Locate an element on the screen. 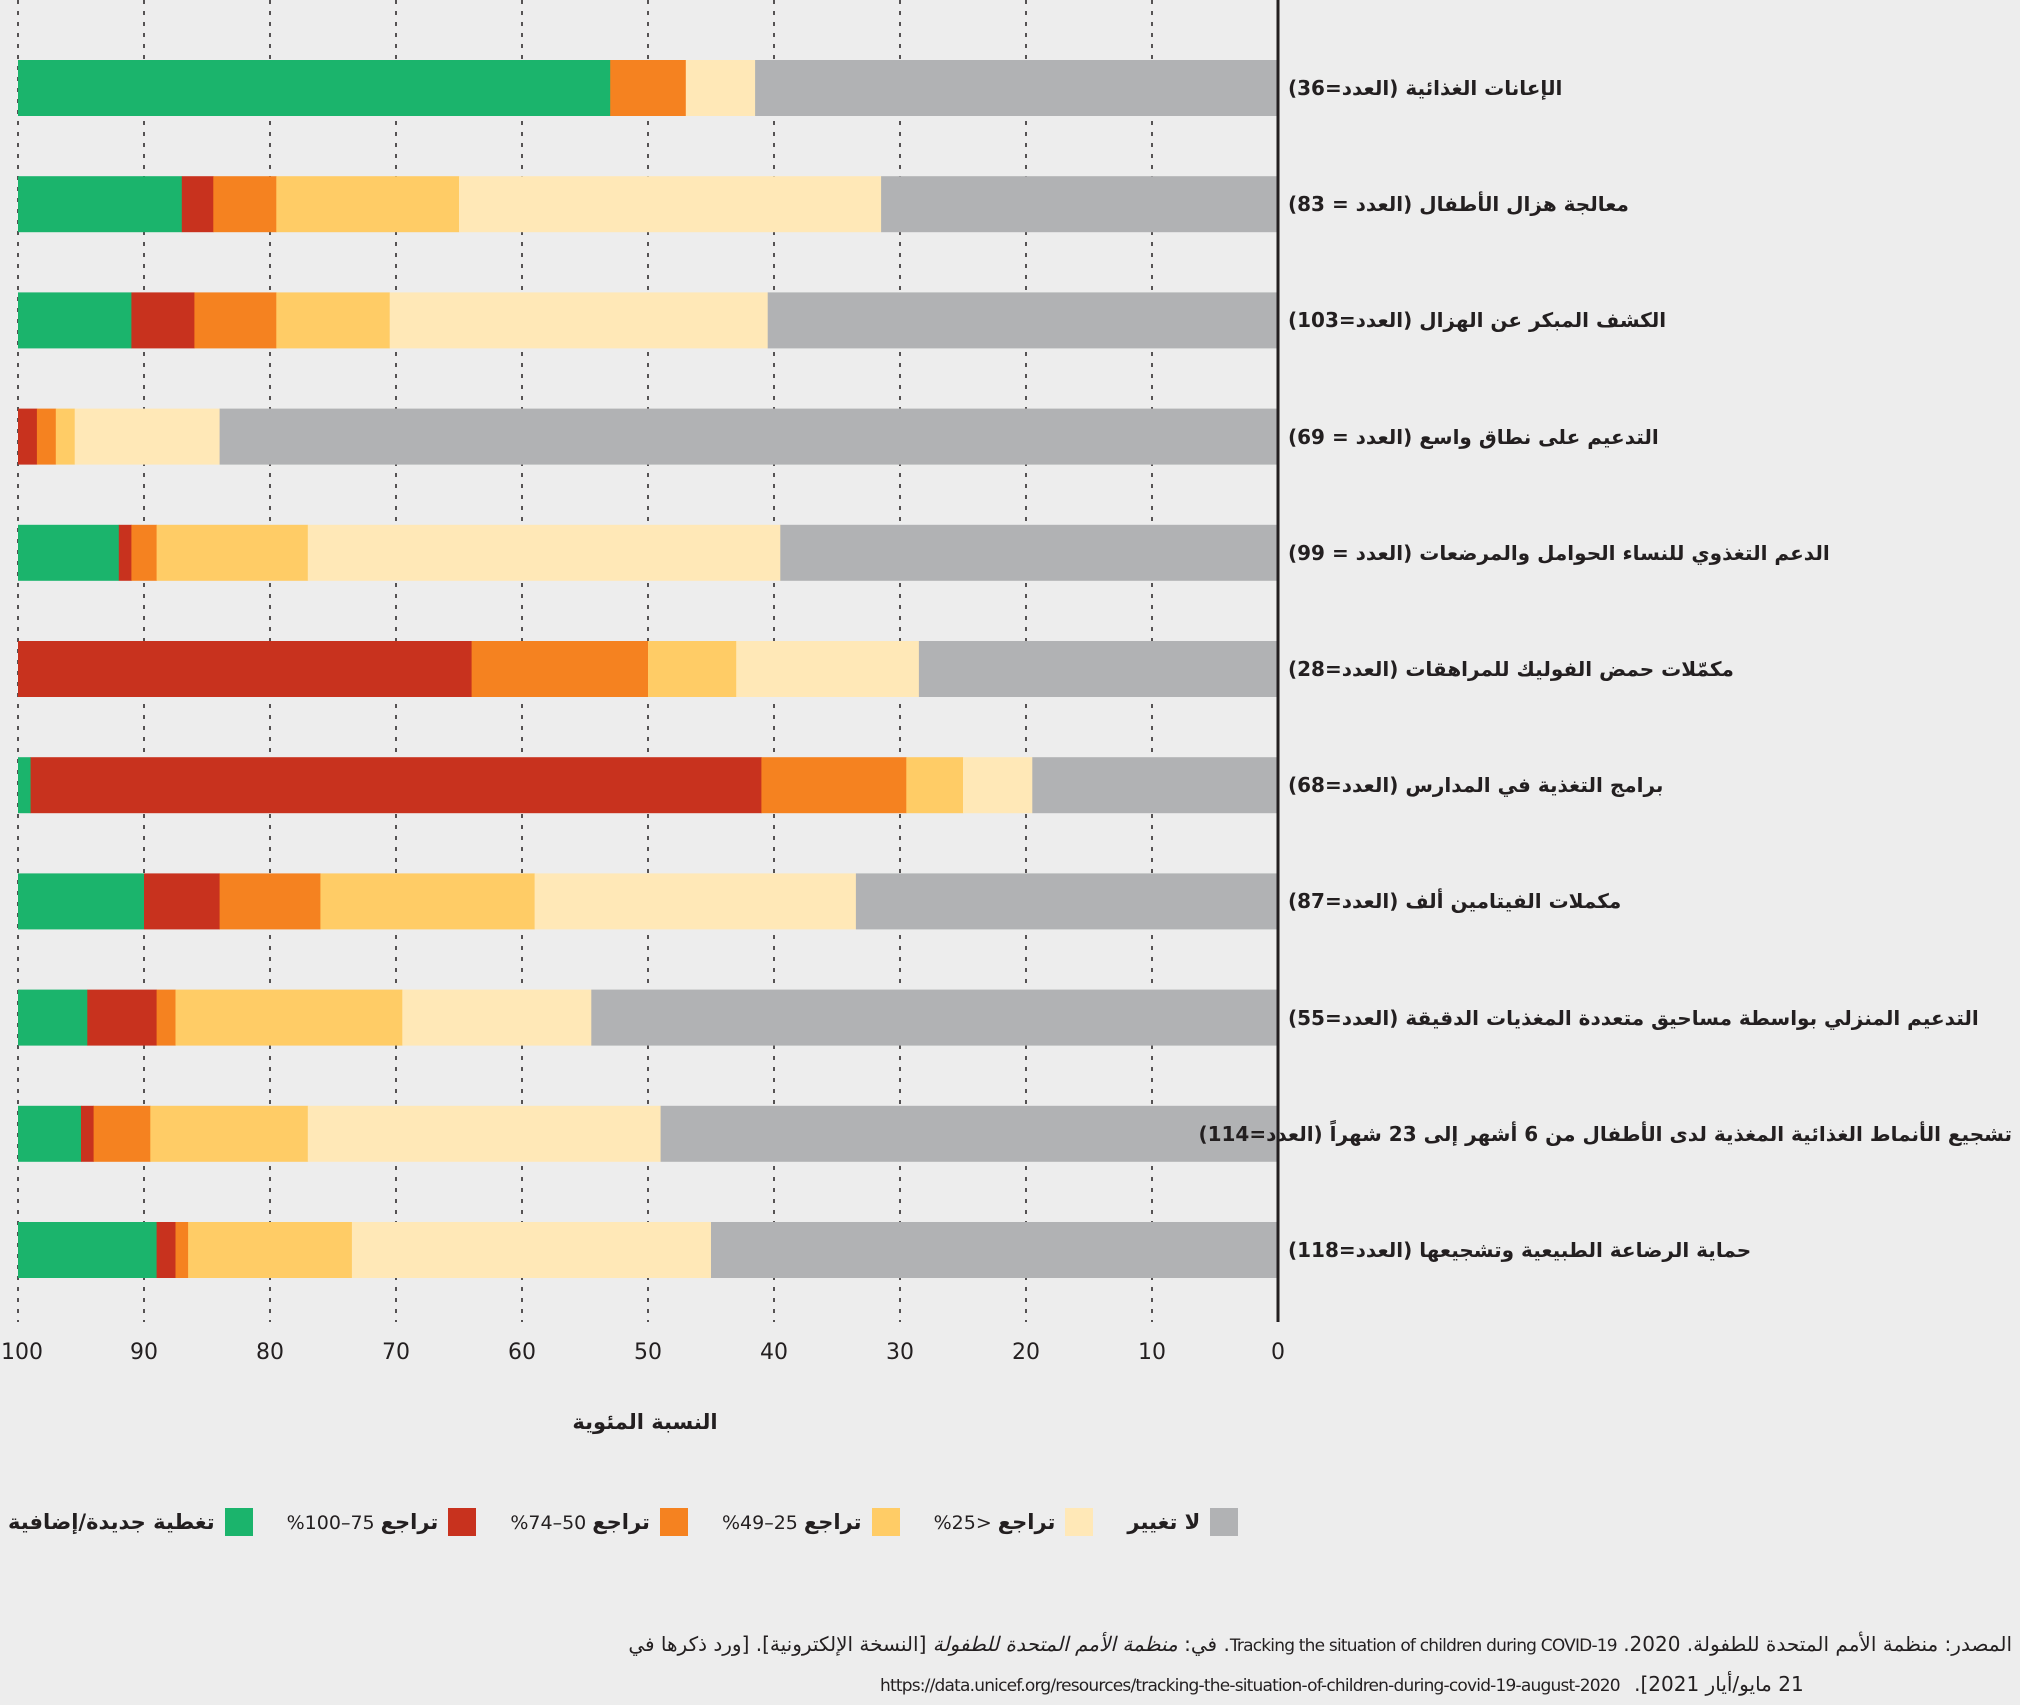 The height and width of the screenshot is (1705, 2020). legend-label: تراجع <25% is located at coordinates (995, 1522).